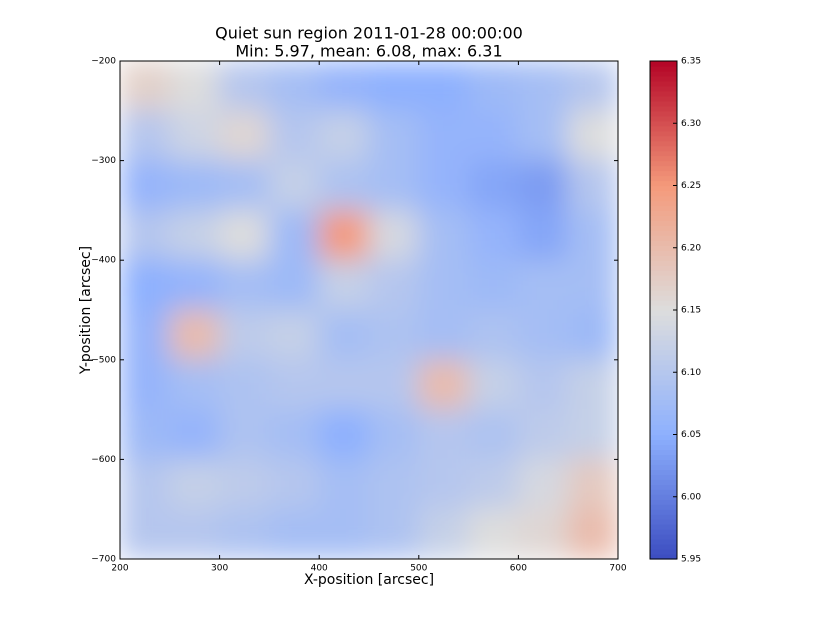 This screenshot has width=830, height=623. Describe the element at coordinates (691, 497) in the screenshot. I see `colorbar-tick-label: 6.00` at that location.